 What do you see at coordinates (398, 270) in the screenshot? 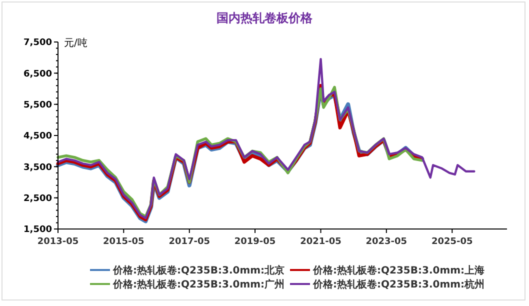
I see `legend-label: 价格:热轧板卷:Q235B:3.0mm:上海` at bounding box center [398, 270].